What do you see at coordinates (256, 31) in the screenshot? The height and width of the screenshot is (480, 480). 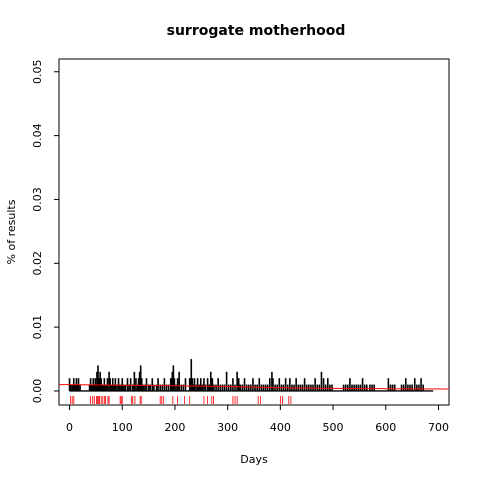 I see `chart-title: surrogate motherhood` at bounding box center [256, 31].